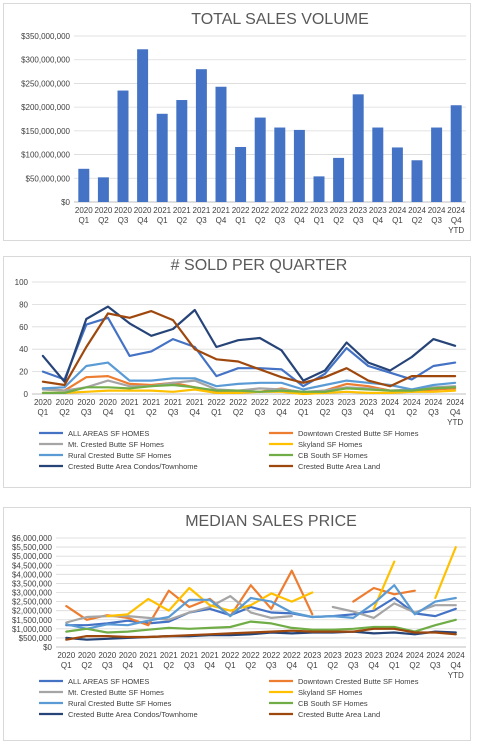  What do you see at coordinates (32, 547) in the screenshot?
I see `y-tick-label: $5,500,000` at bounding box center [32, 547].